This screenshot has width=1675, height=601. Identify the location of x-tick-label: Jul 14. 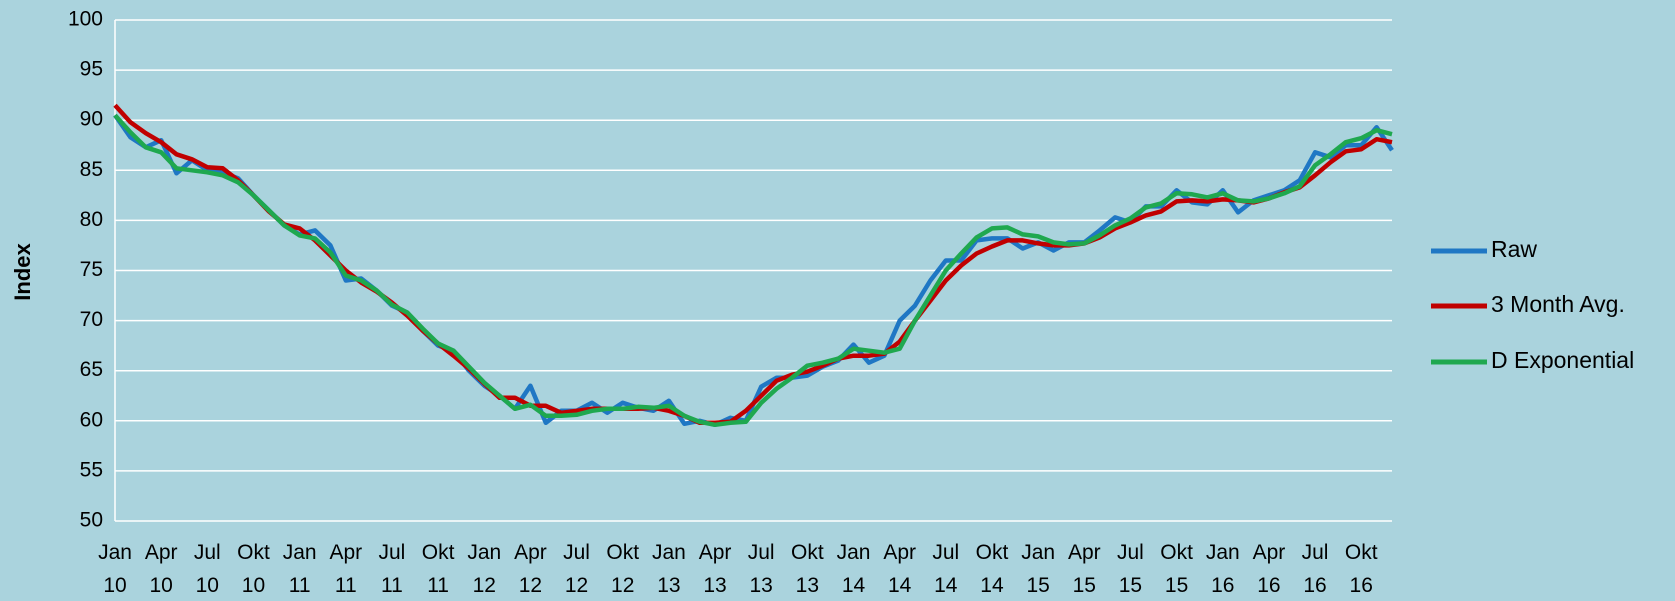
(946, 569).